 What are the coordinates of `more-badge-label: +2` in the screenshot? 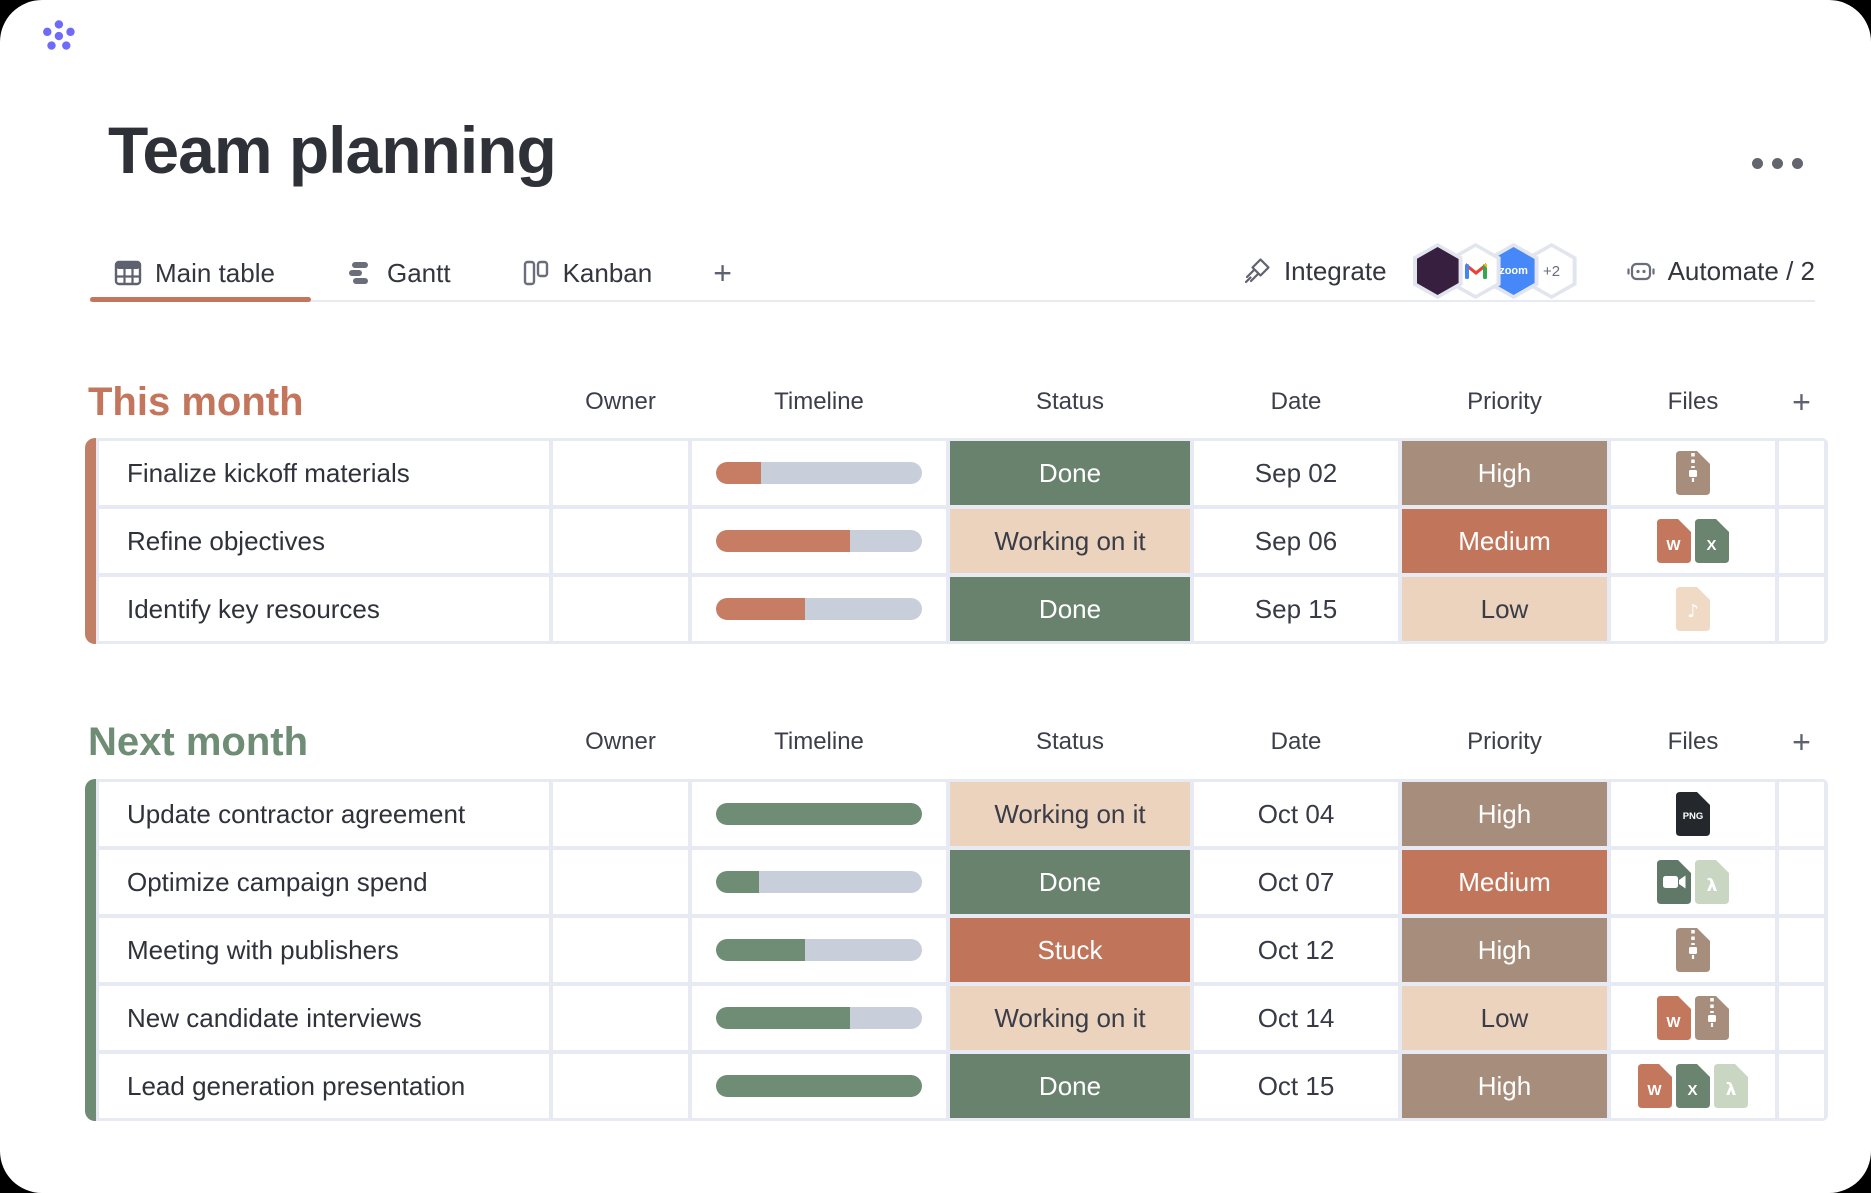 It's located at (1552, 271).